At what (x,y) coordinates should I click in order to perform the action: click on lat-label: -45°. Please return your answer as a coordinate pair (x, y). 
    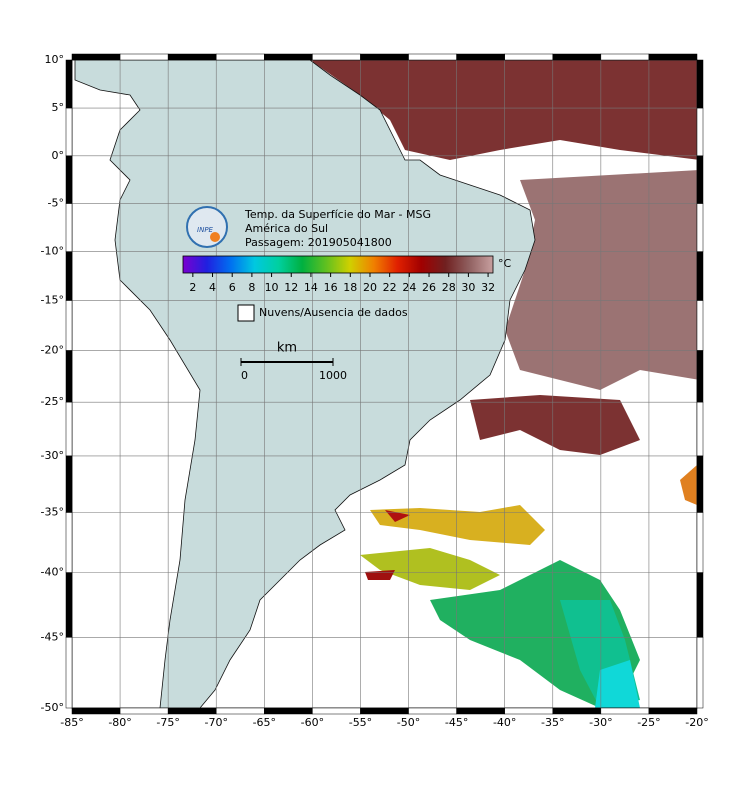
    Looking at the image, I should click on (52, 636).